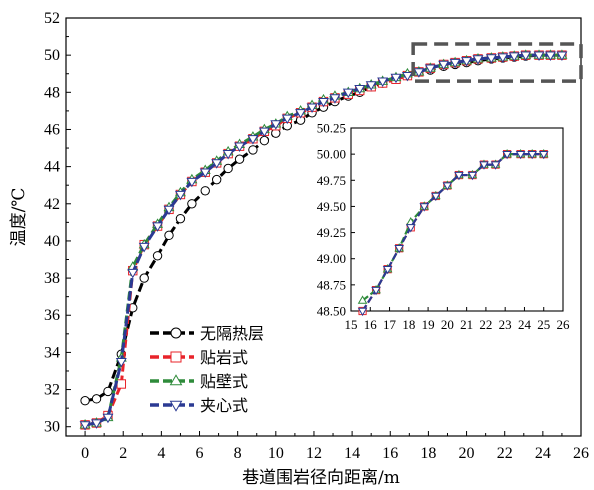 The image size is (594, 490). What do you see at coordinates (52, 352) in the screenshot?
I see `y-tick-label: 34` at bounding box center [52, 352].